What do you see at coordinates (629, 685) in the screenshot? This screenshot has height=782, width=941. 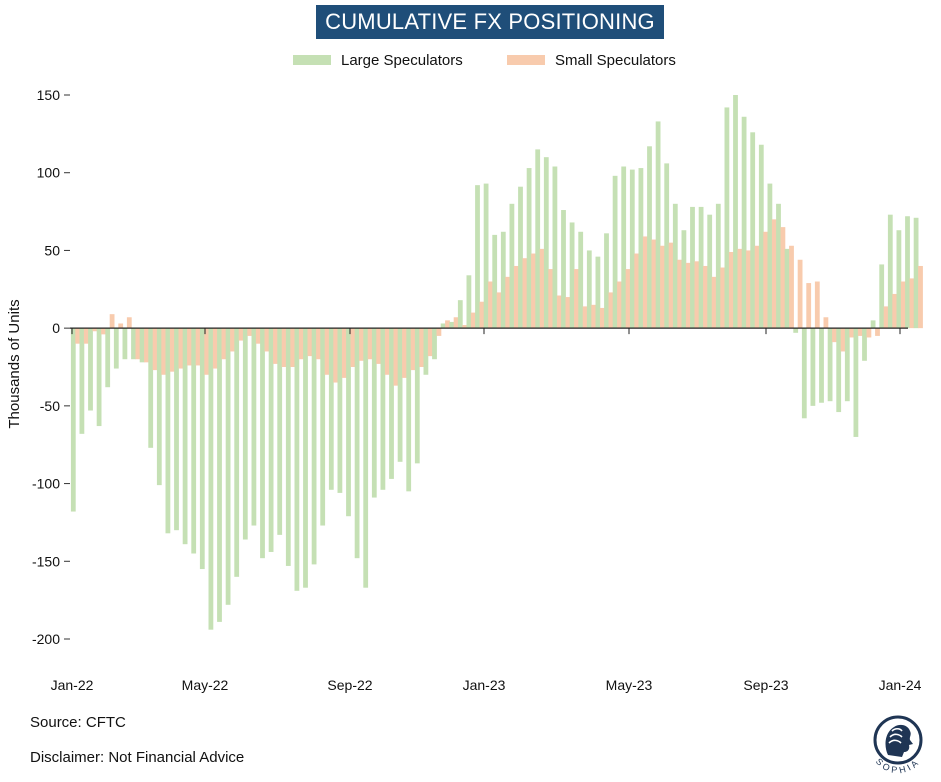 I see `x-tick-label: May-23` at bounding box center [629, 685].